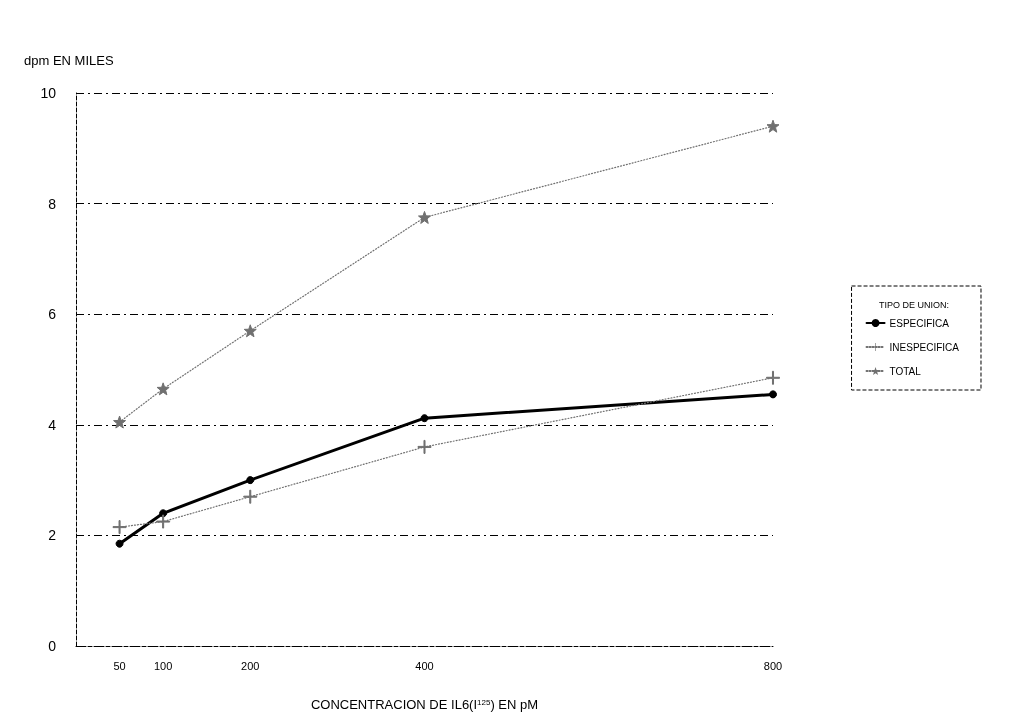 This screenshot has width=1021, height=719. What do you see at coordinates (924, 347) in the screenshot?
I see `legend-label: INESPECIFICA` at bounding box center [924, 347].